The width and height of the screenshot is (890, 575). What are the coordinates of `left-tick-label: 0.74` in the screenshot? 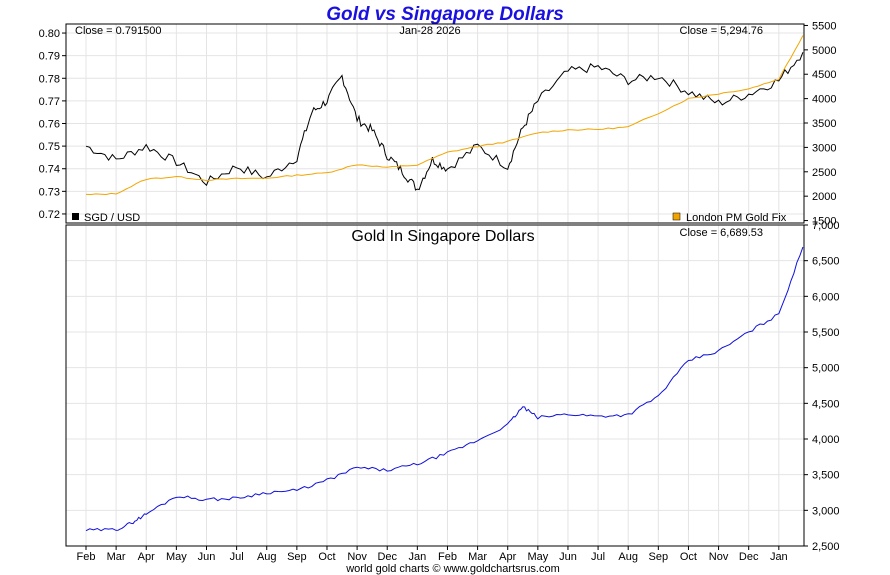 It's located at (49, 170).